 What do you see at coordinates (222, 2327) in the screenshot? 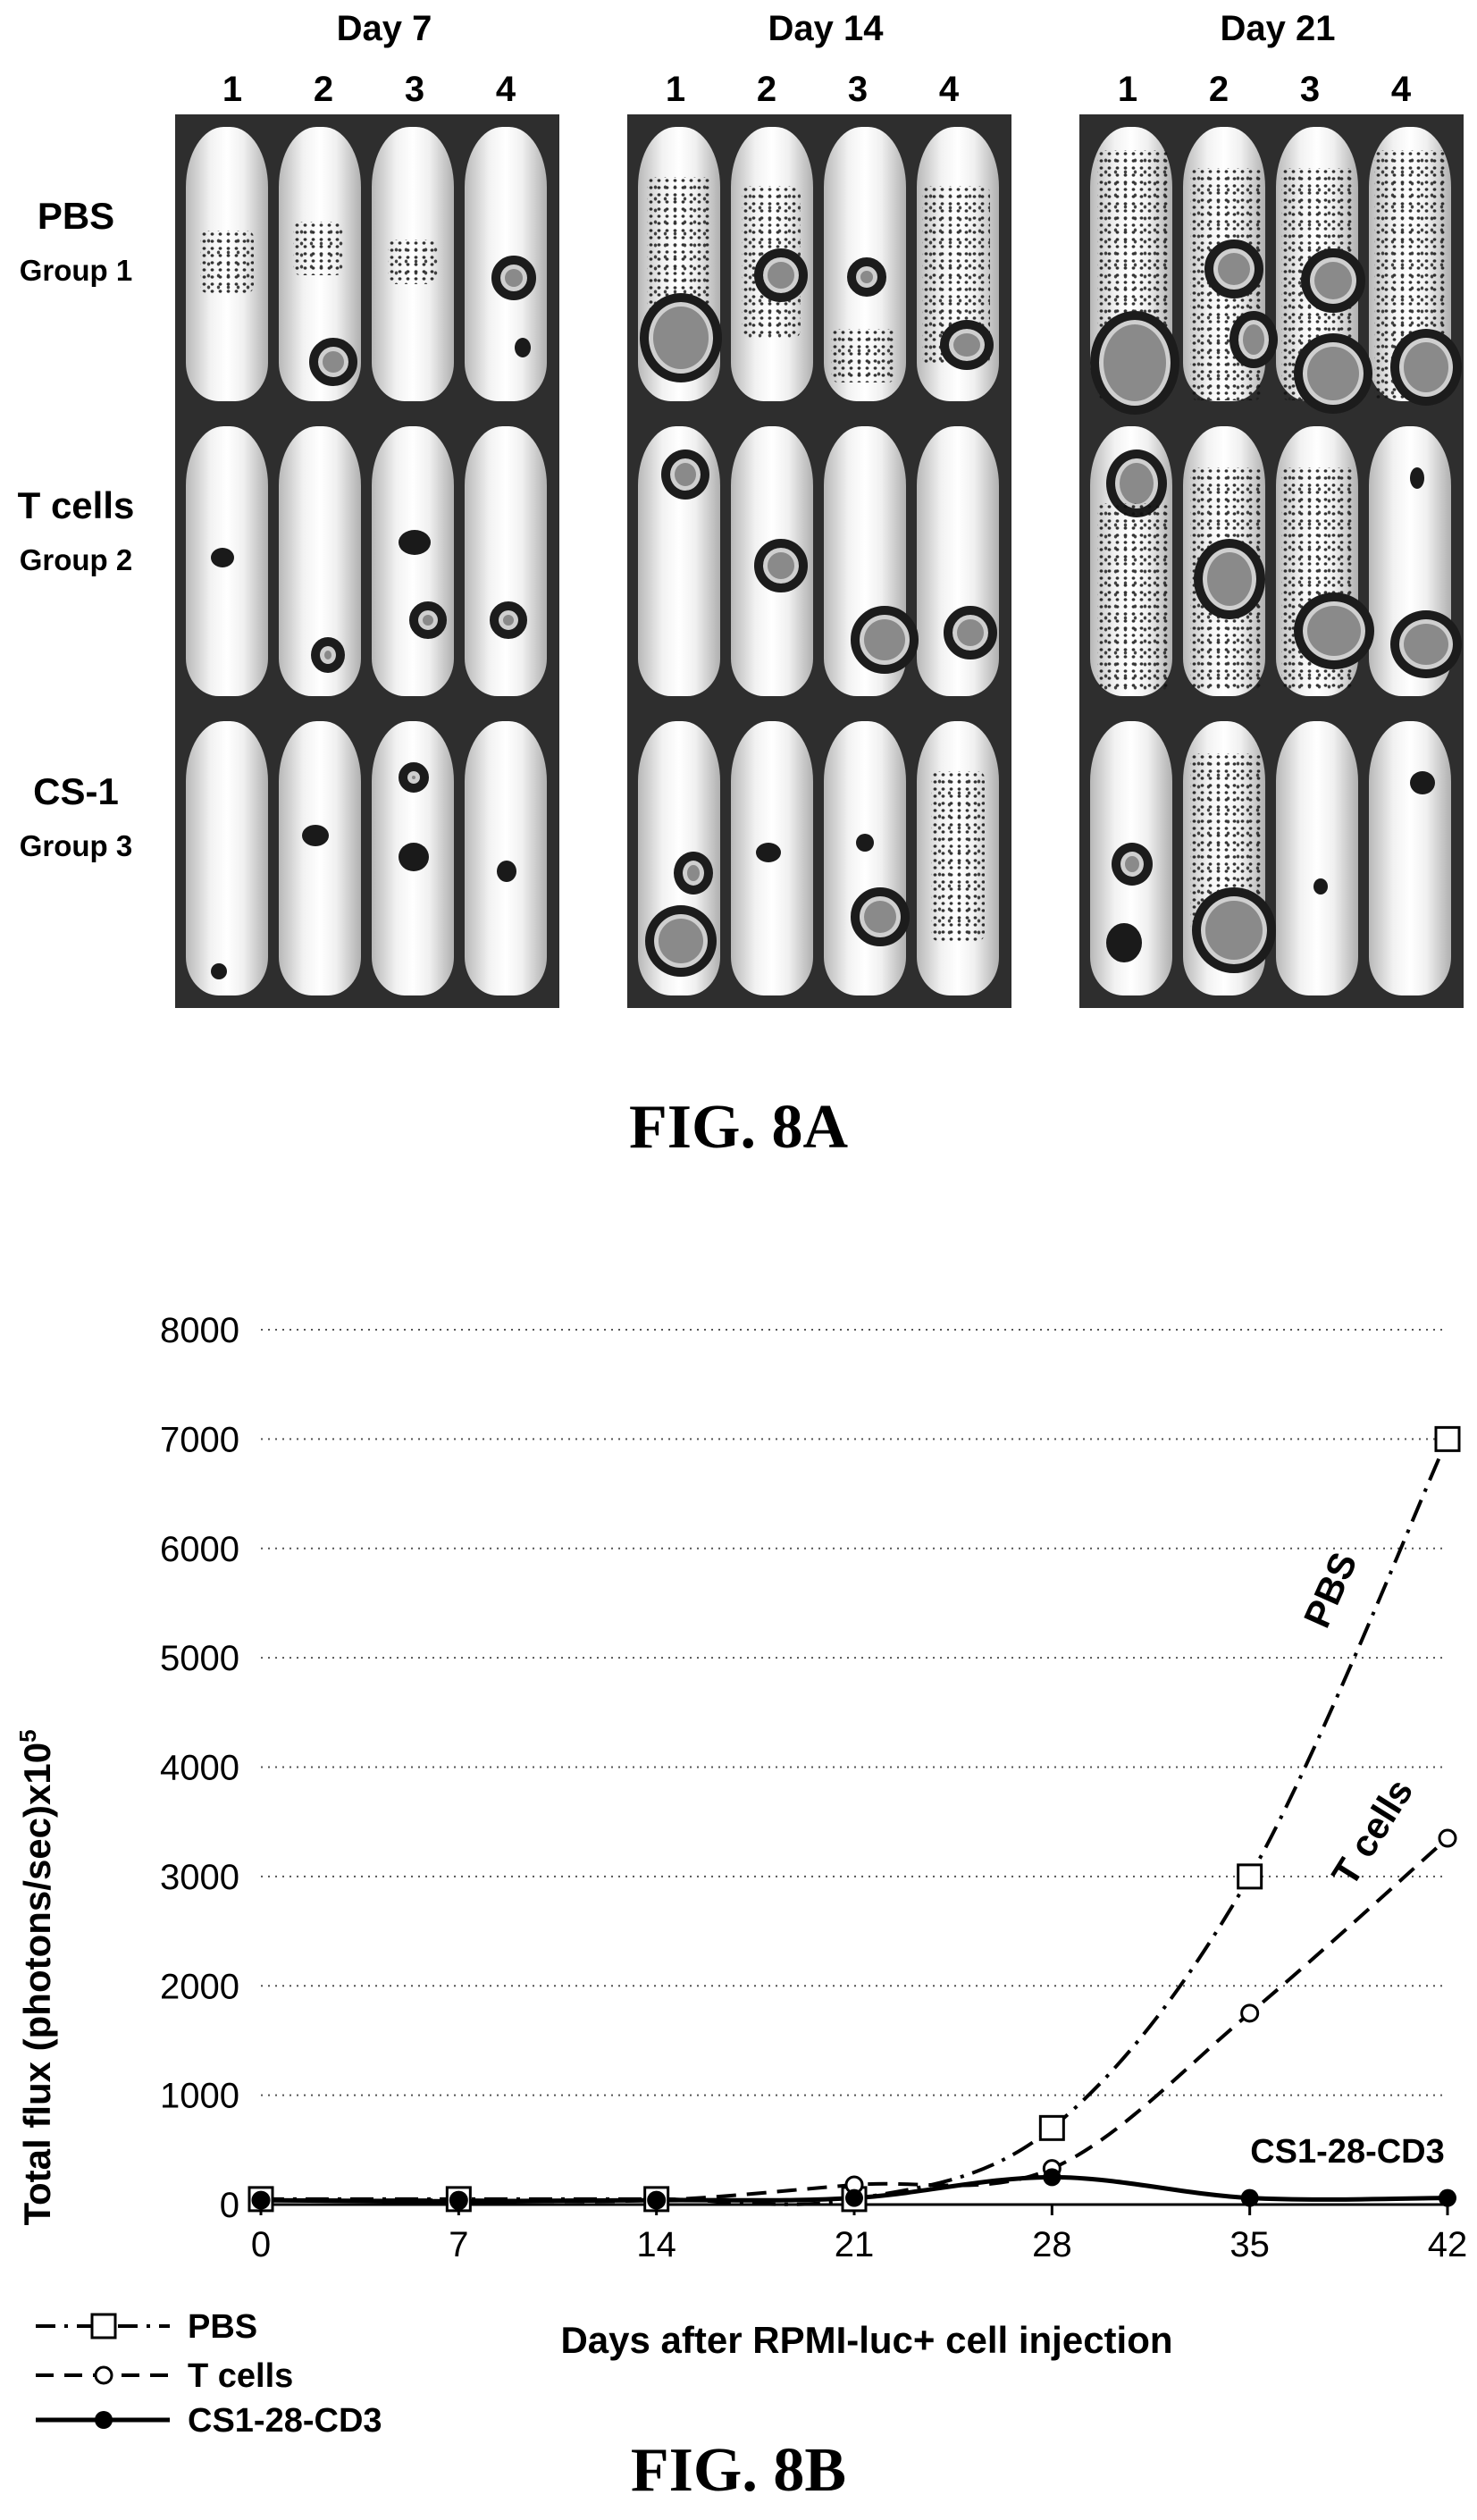
I see `legend-label-pbs: PBS` at bounding box center [222, 2327].